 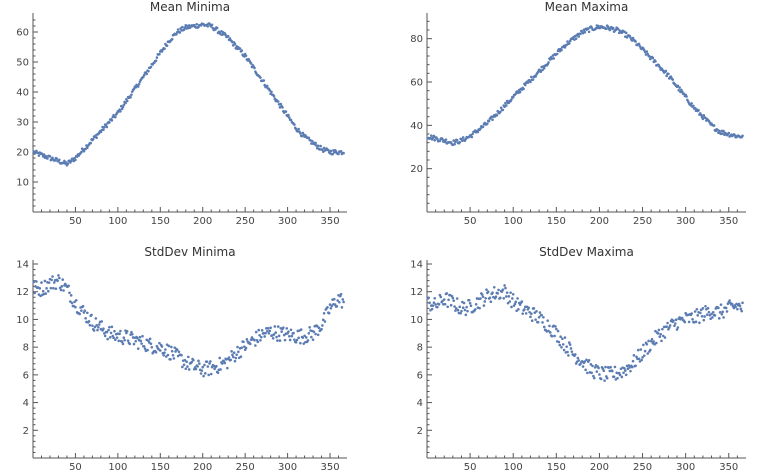 What do you see at coordinates (117, 221) in the screenshot?
I see `x-tick-label: 100` at bounding box center [117, 221].